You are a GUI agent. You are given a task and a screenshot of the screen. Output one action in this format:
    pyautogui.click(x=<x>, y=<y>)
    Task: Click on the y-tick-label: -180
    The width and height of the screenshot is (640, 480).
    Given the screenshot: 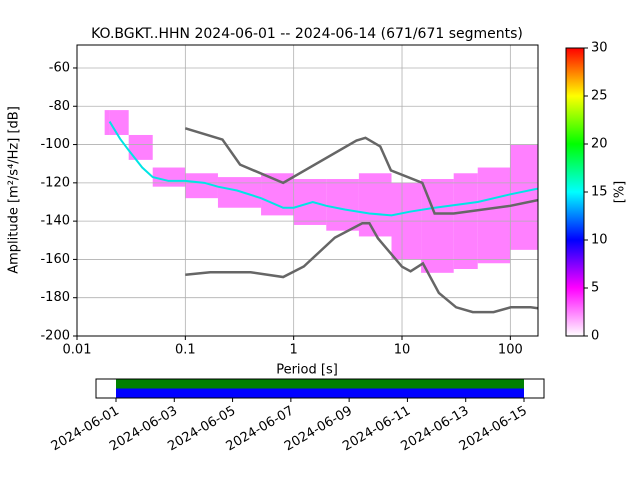 What is the action you would take?
    pyautogui.click(x=55, y=297)
    